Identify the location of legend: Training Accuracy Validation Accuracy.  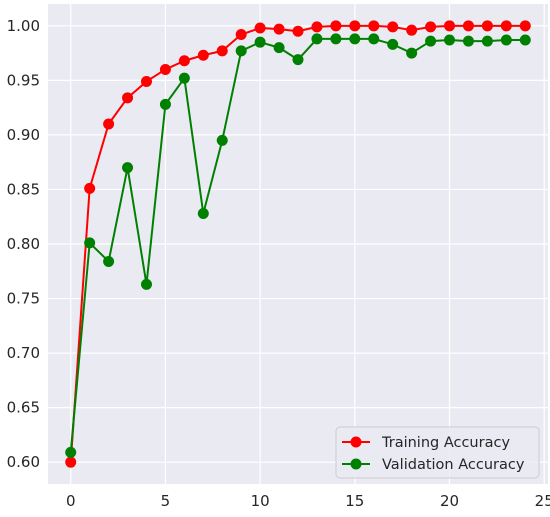
(437, 452).